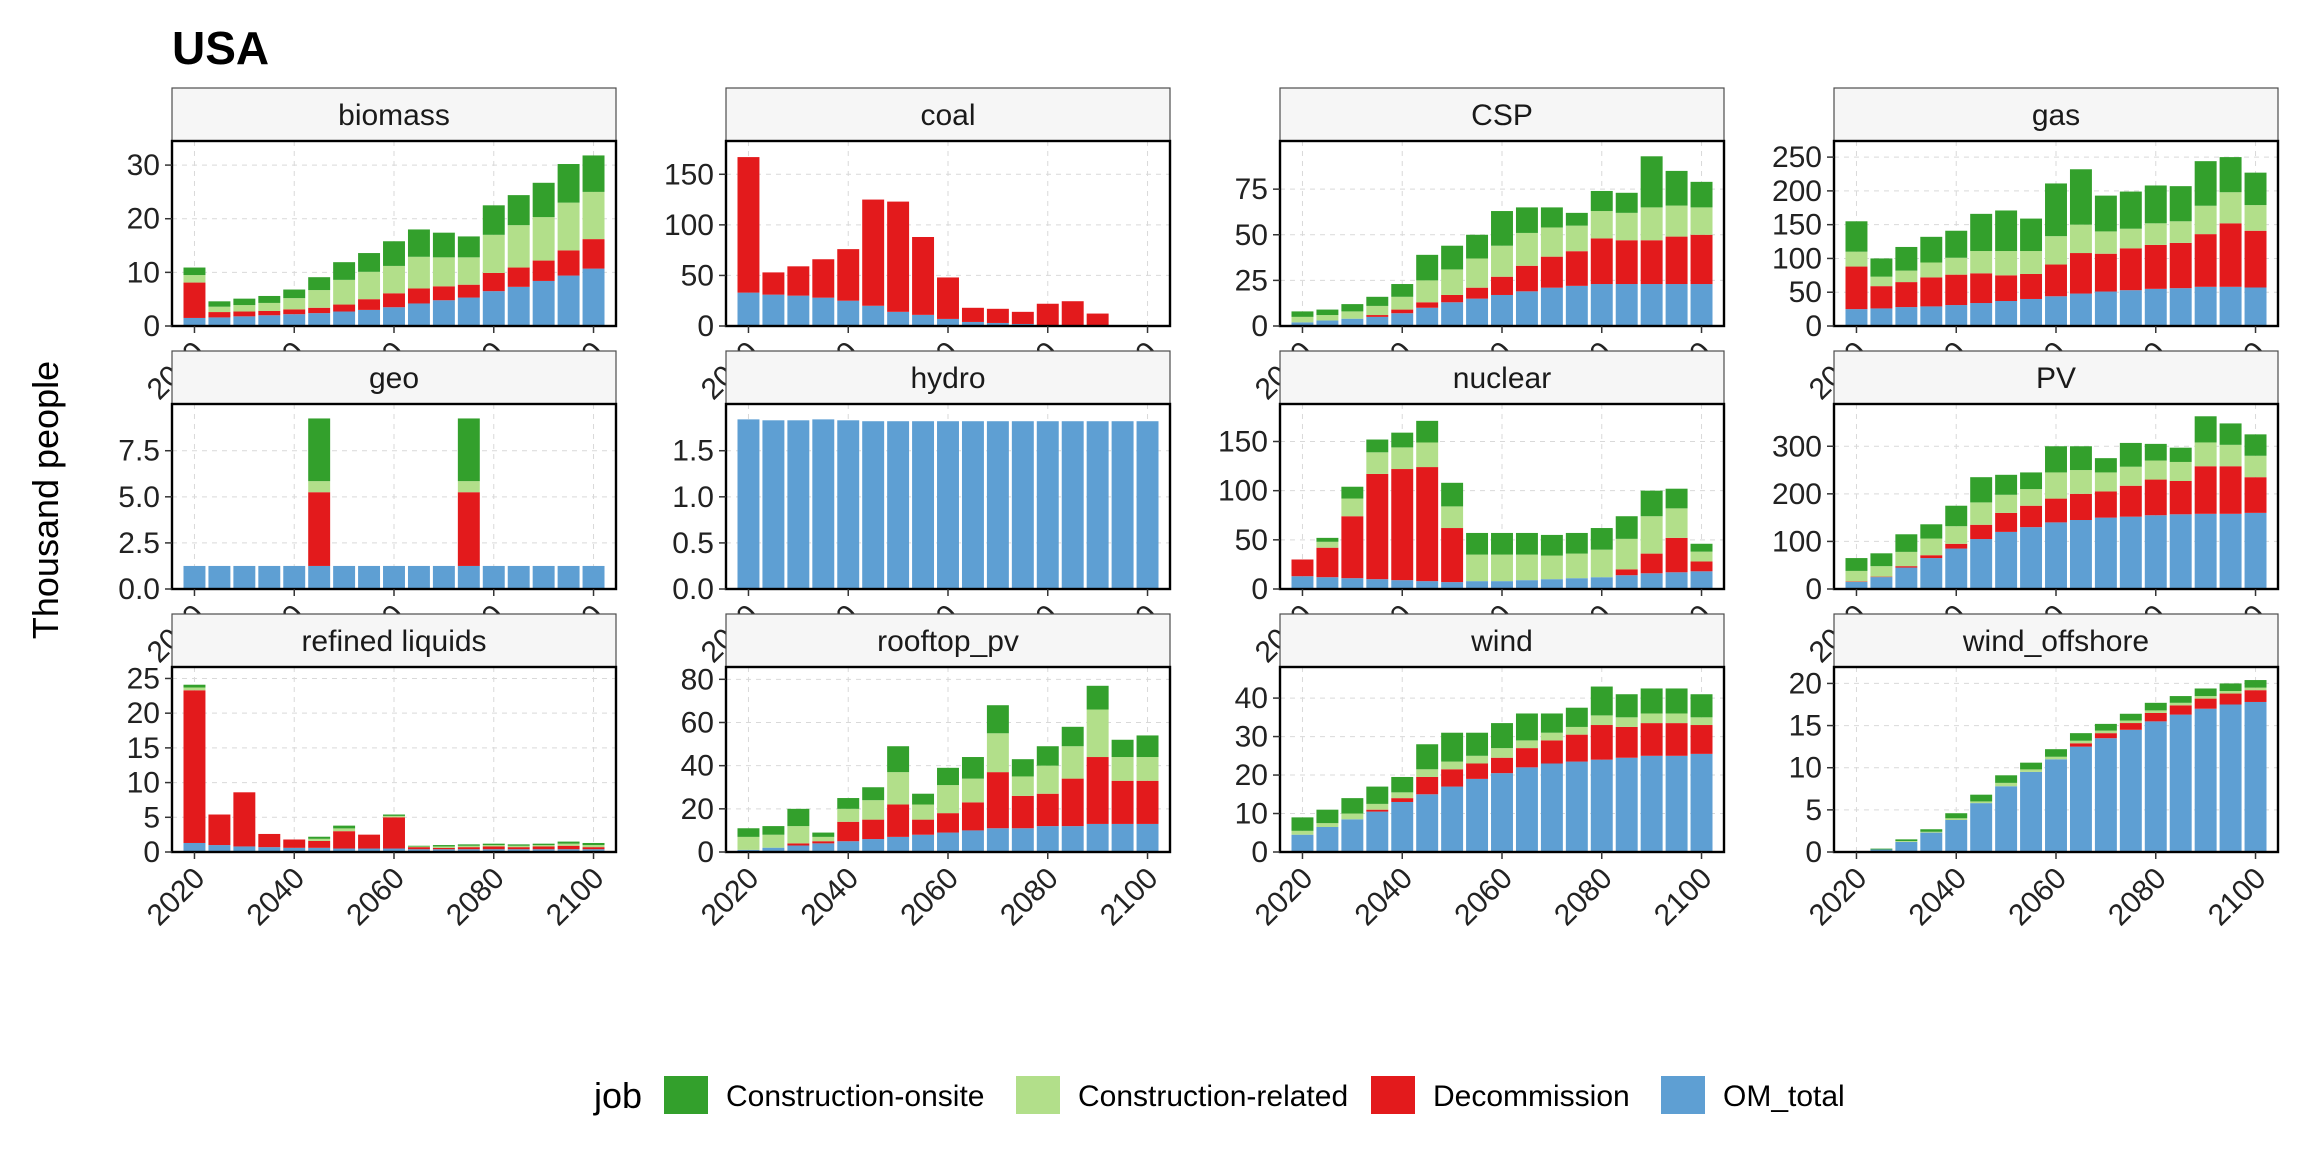 The image size is (2304, 1152). I want to click on legend-item-decommission: Decommission, so click(1500, 1095).